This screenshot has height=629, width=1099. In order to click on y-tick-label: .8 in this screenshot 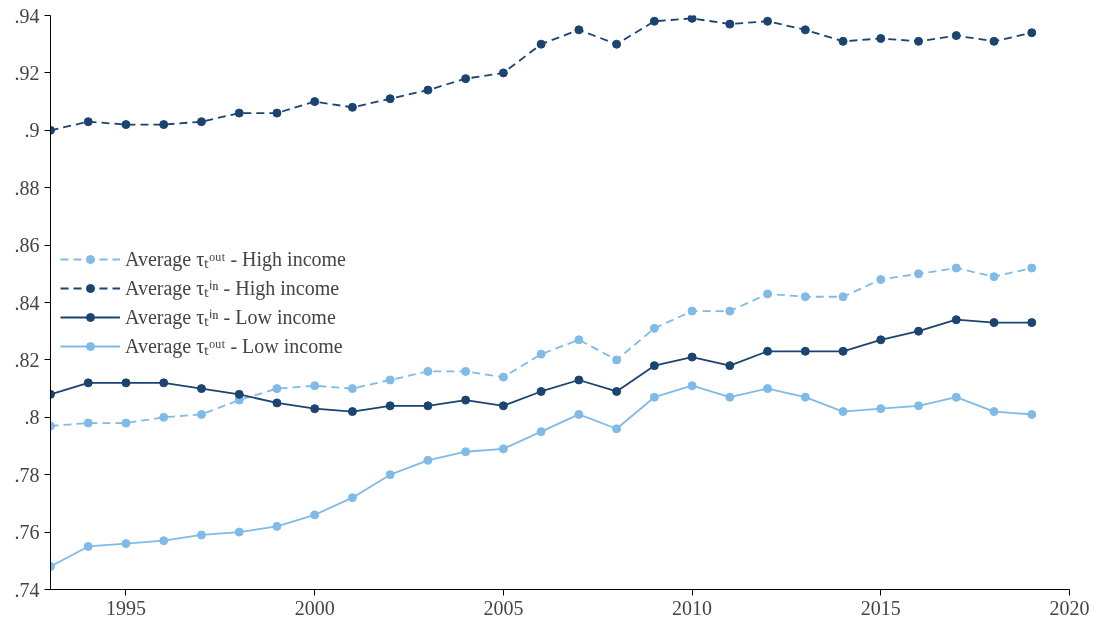, I will do `click(32, 417)`.